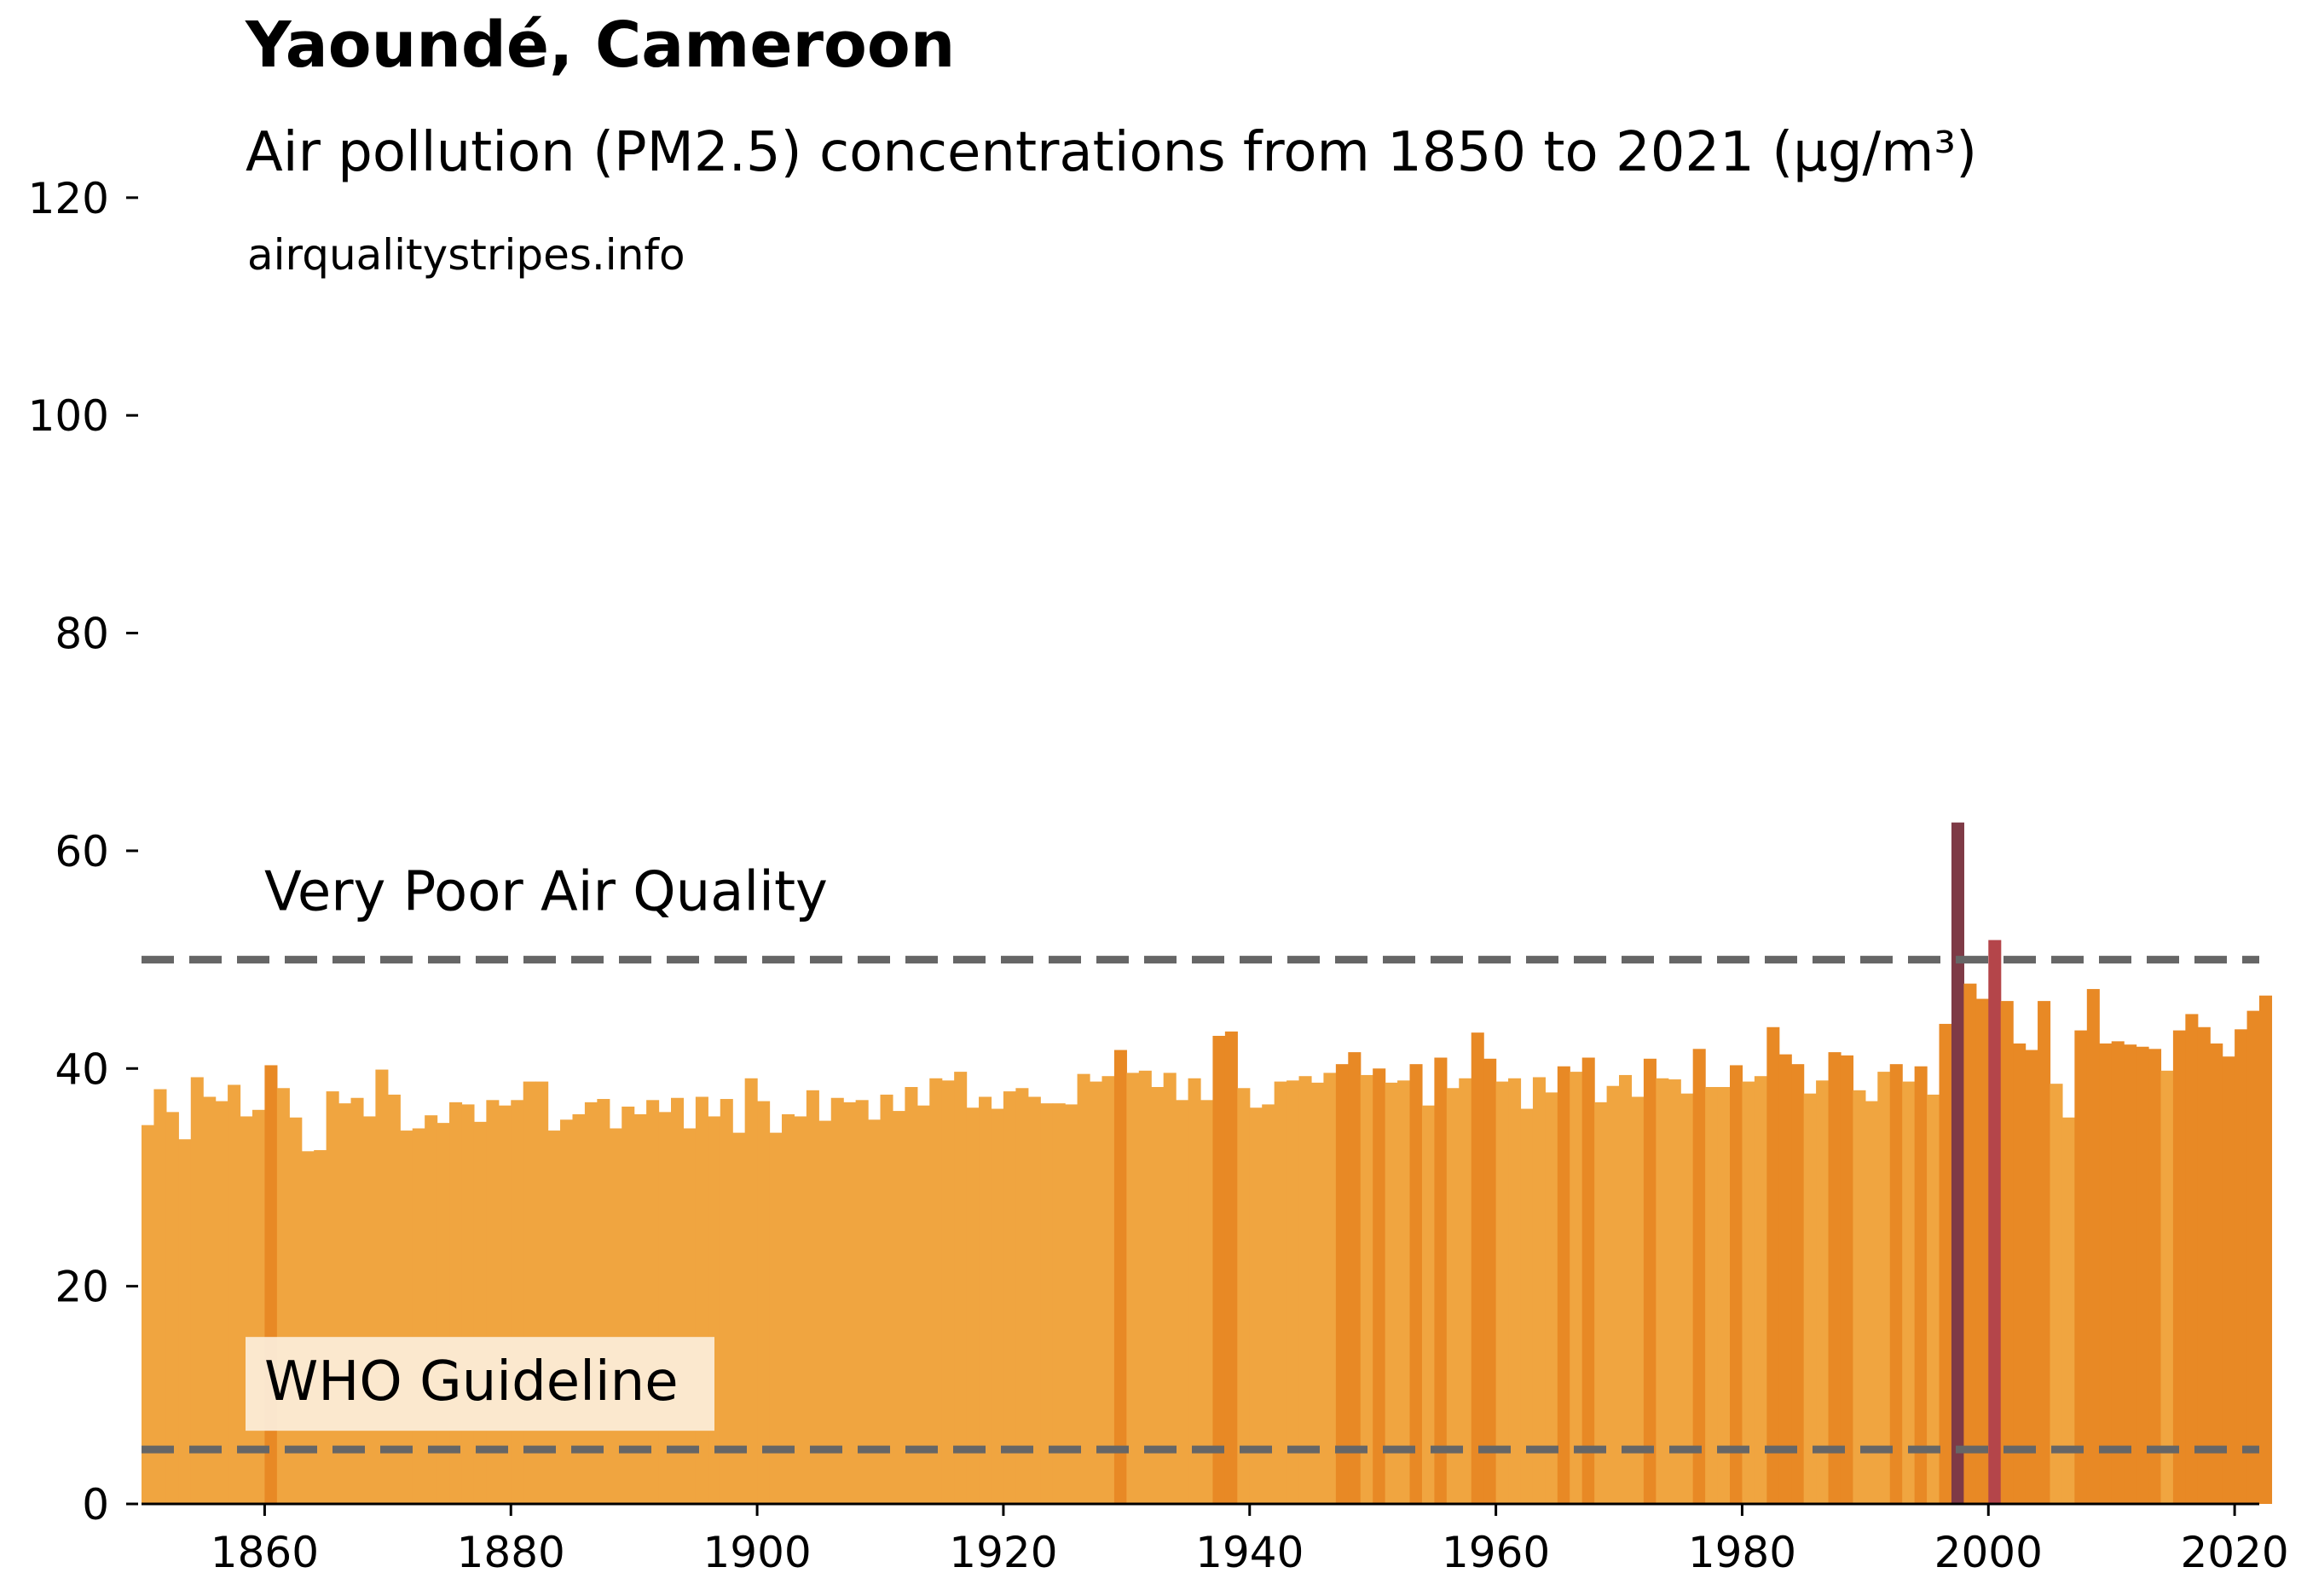  What do you see at coordinates (948, 1292) in the screenshot?
I see `bar-1915` at bounding box center [948, 1292].